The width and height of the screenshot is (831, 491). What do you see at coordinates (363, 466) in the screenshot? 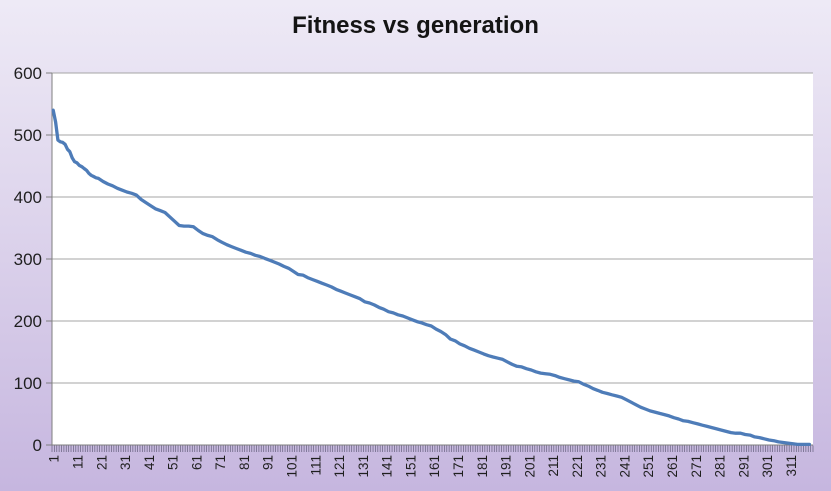
I see `x-axis-label: 131` at bounding box center [363, 466].